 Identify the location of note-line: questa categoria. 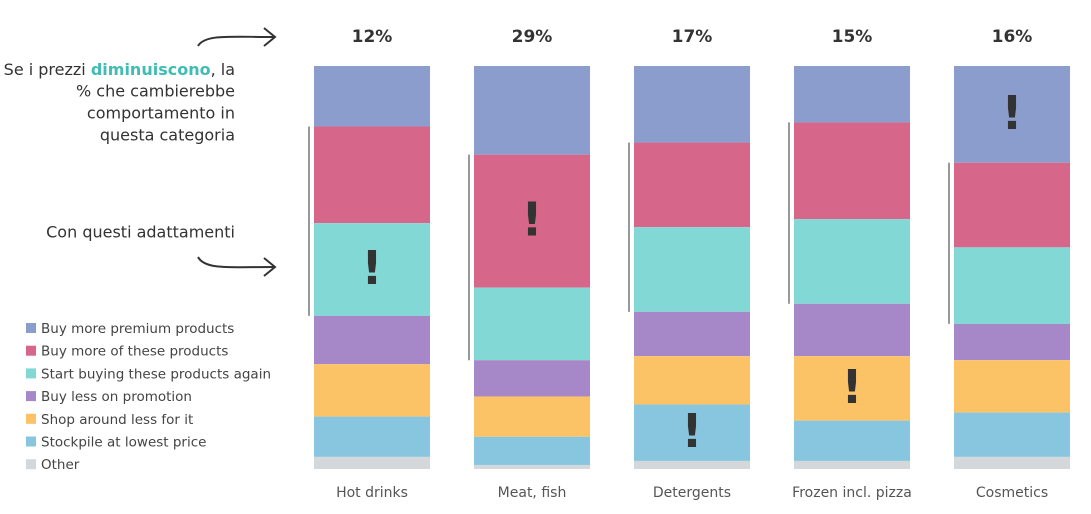
(167, 135).